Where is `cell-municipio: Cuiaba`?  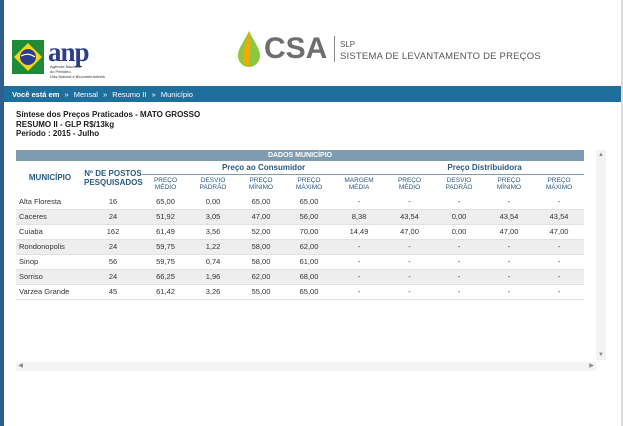
cell-municipio: Cuiaba is located at coordinates (50, 232).